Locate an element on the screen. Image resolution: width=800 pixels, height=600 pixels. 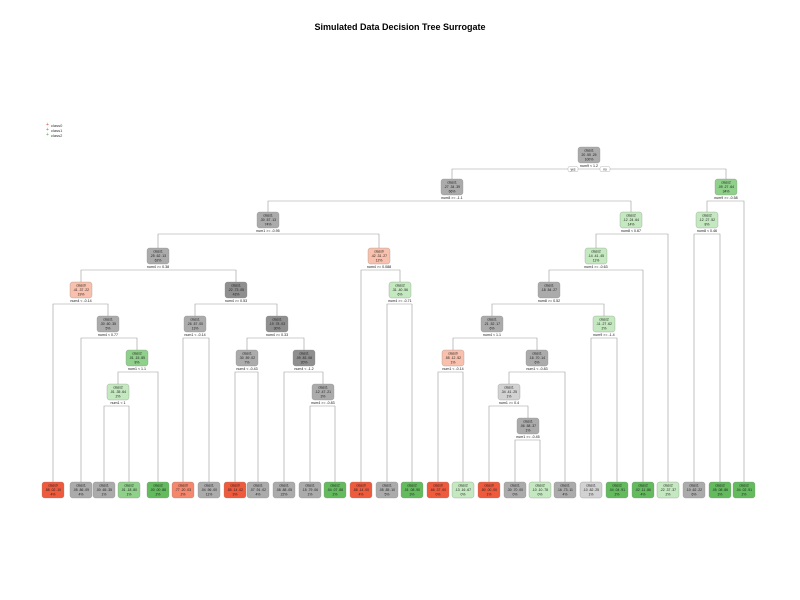
leaf-node: class2.04 .04 .912% is located at coordinates (617, 490).